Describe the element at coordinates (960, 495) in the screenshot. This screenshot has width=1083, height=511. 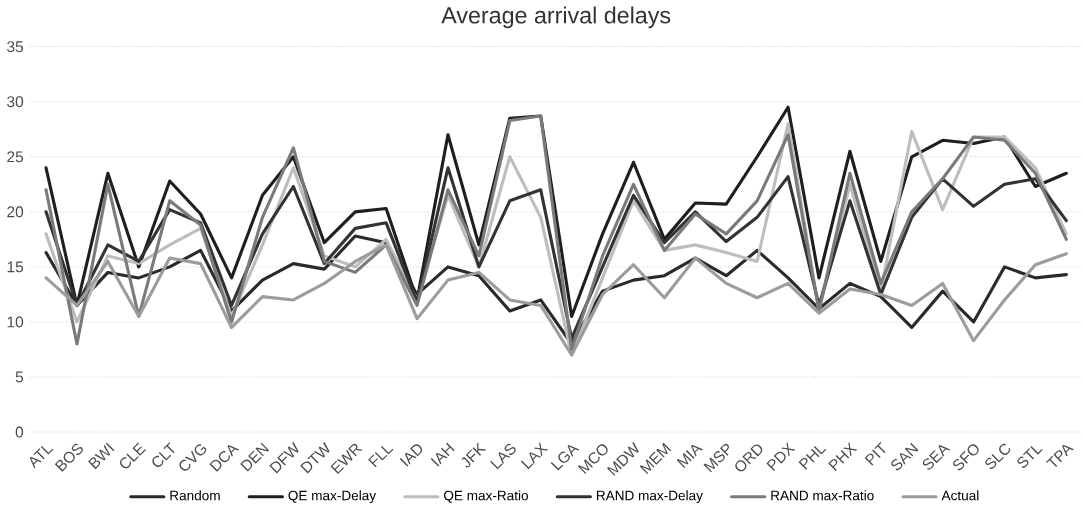
I see `legend-label: Actual` at that location.